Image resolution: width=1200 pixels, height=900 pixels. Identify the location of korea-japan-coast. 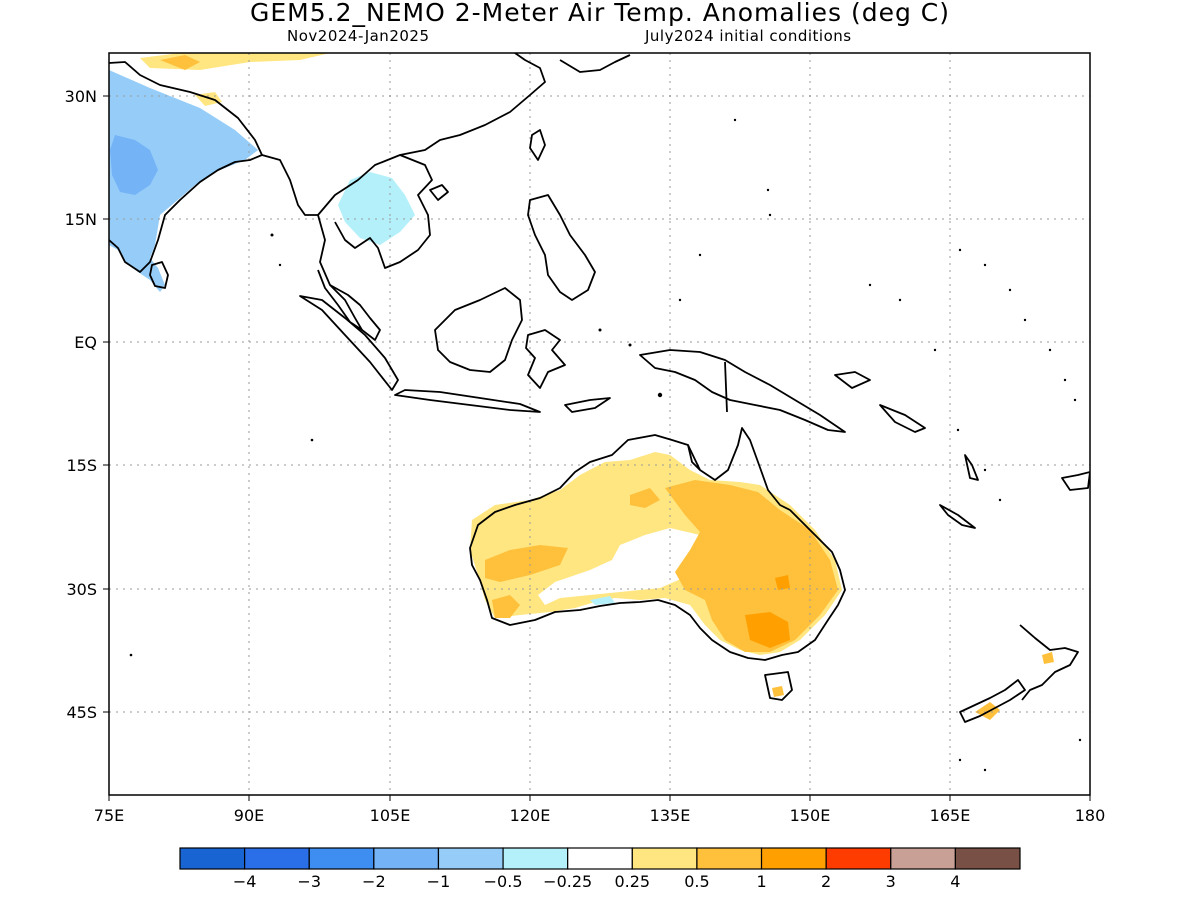
(595, 63).